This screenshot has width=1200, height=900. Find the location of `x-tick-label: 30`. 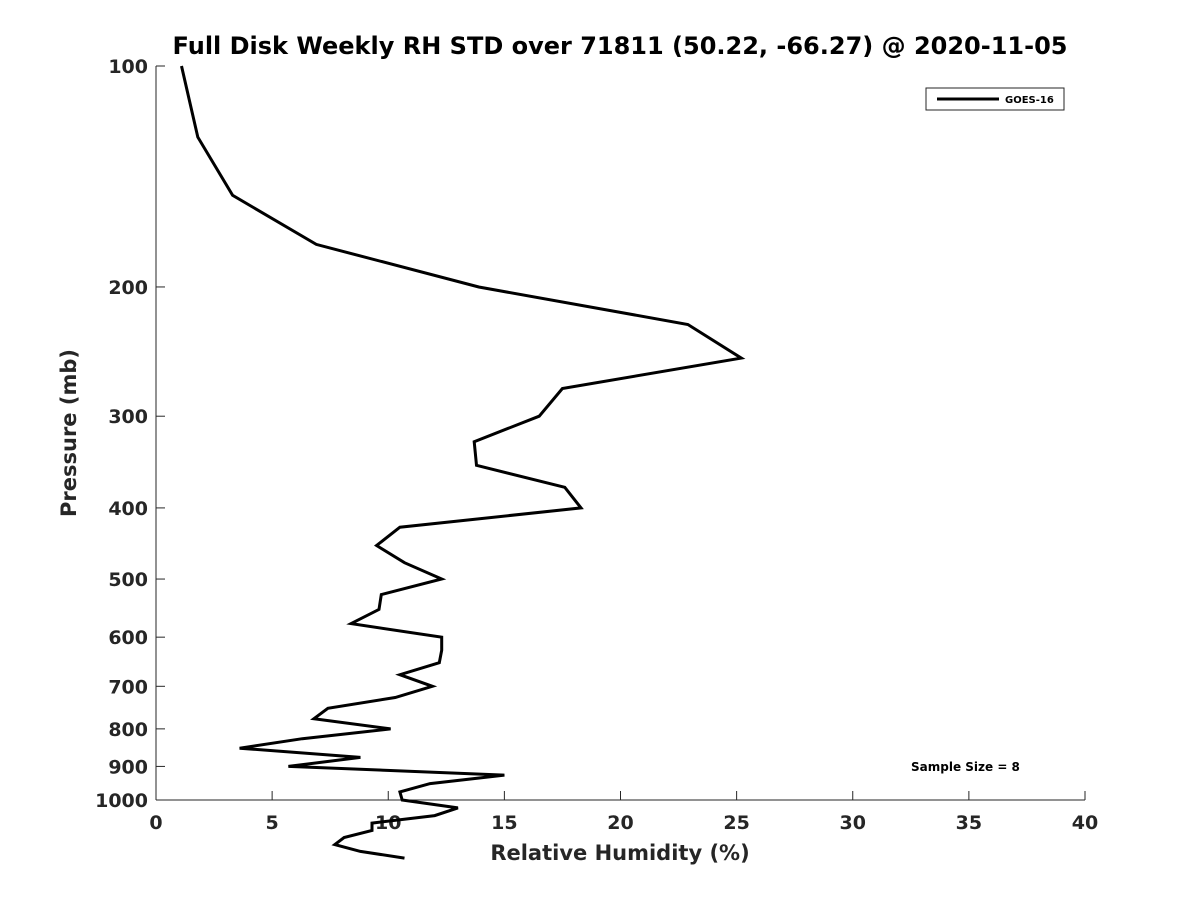

x-tick-label: 30 is located at coordinates (853, 823).